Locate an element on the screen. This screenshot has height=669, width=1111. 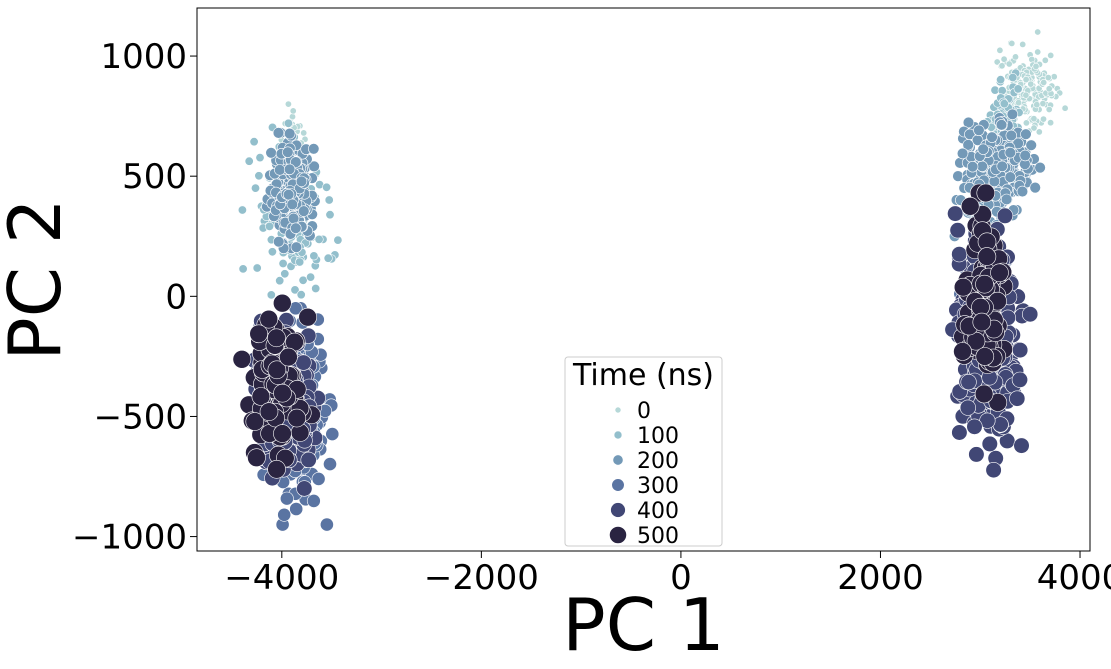
x-axis-ticks: −4000 −2000 0 2000 4000 is located at coordinates (667, 574).